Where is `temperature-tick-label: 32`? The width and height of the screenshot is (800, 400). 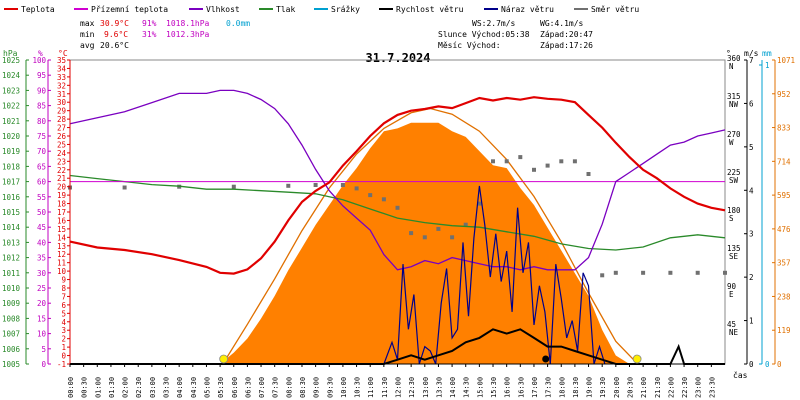
temperature-tick-label: 32 is located at coordinates (61, 85).